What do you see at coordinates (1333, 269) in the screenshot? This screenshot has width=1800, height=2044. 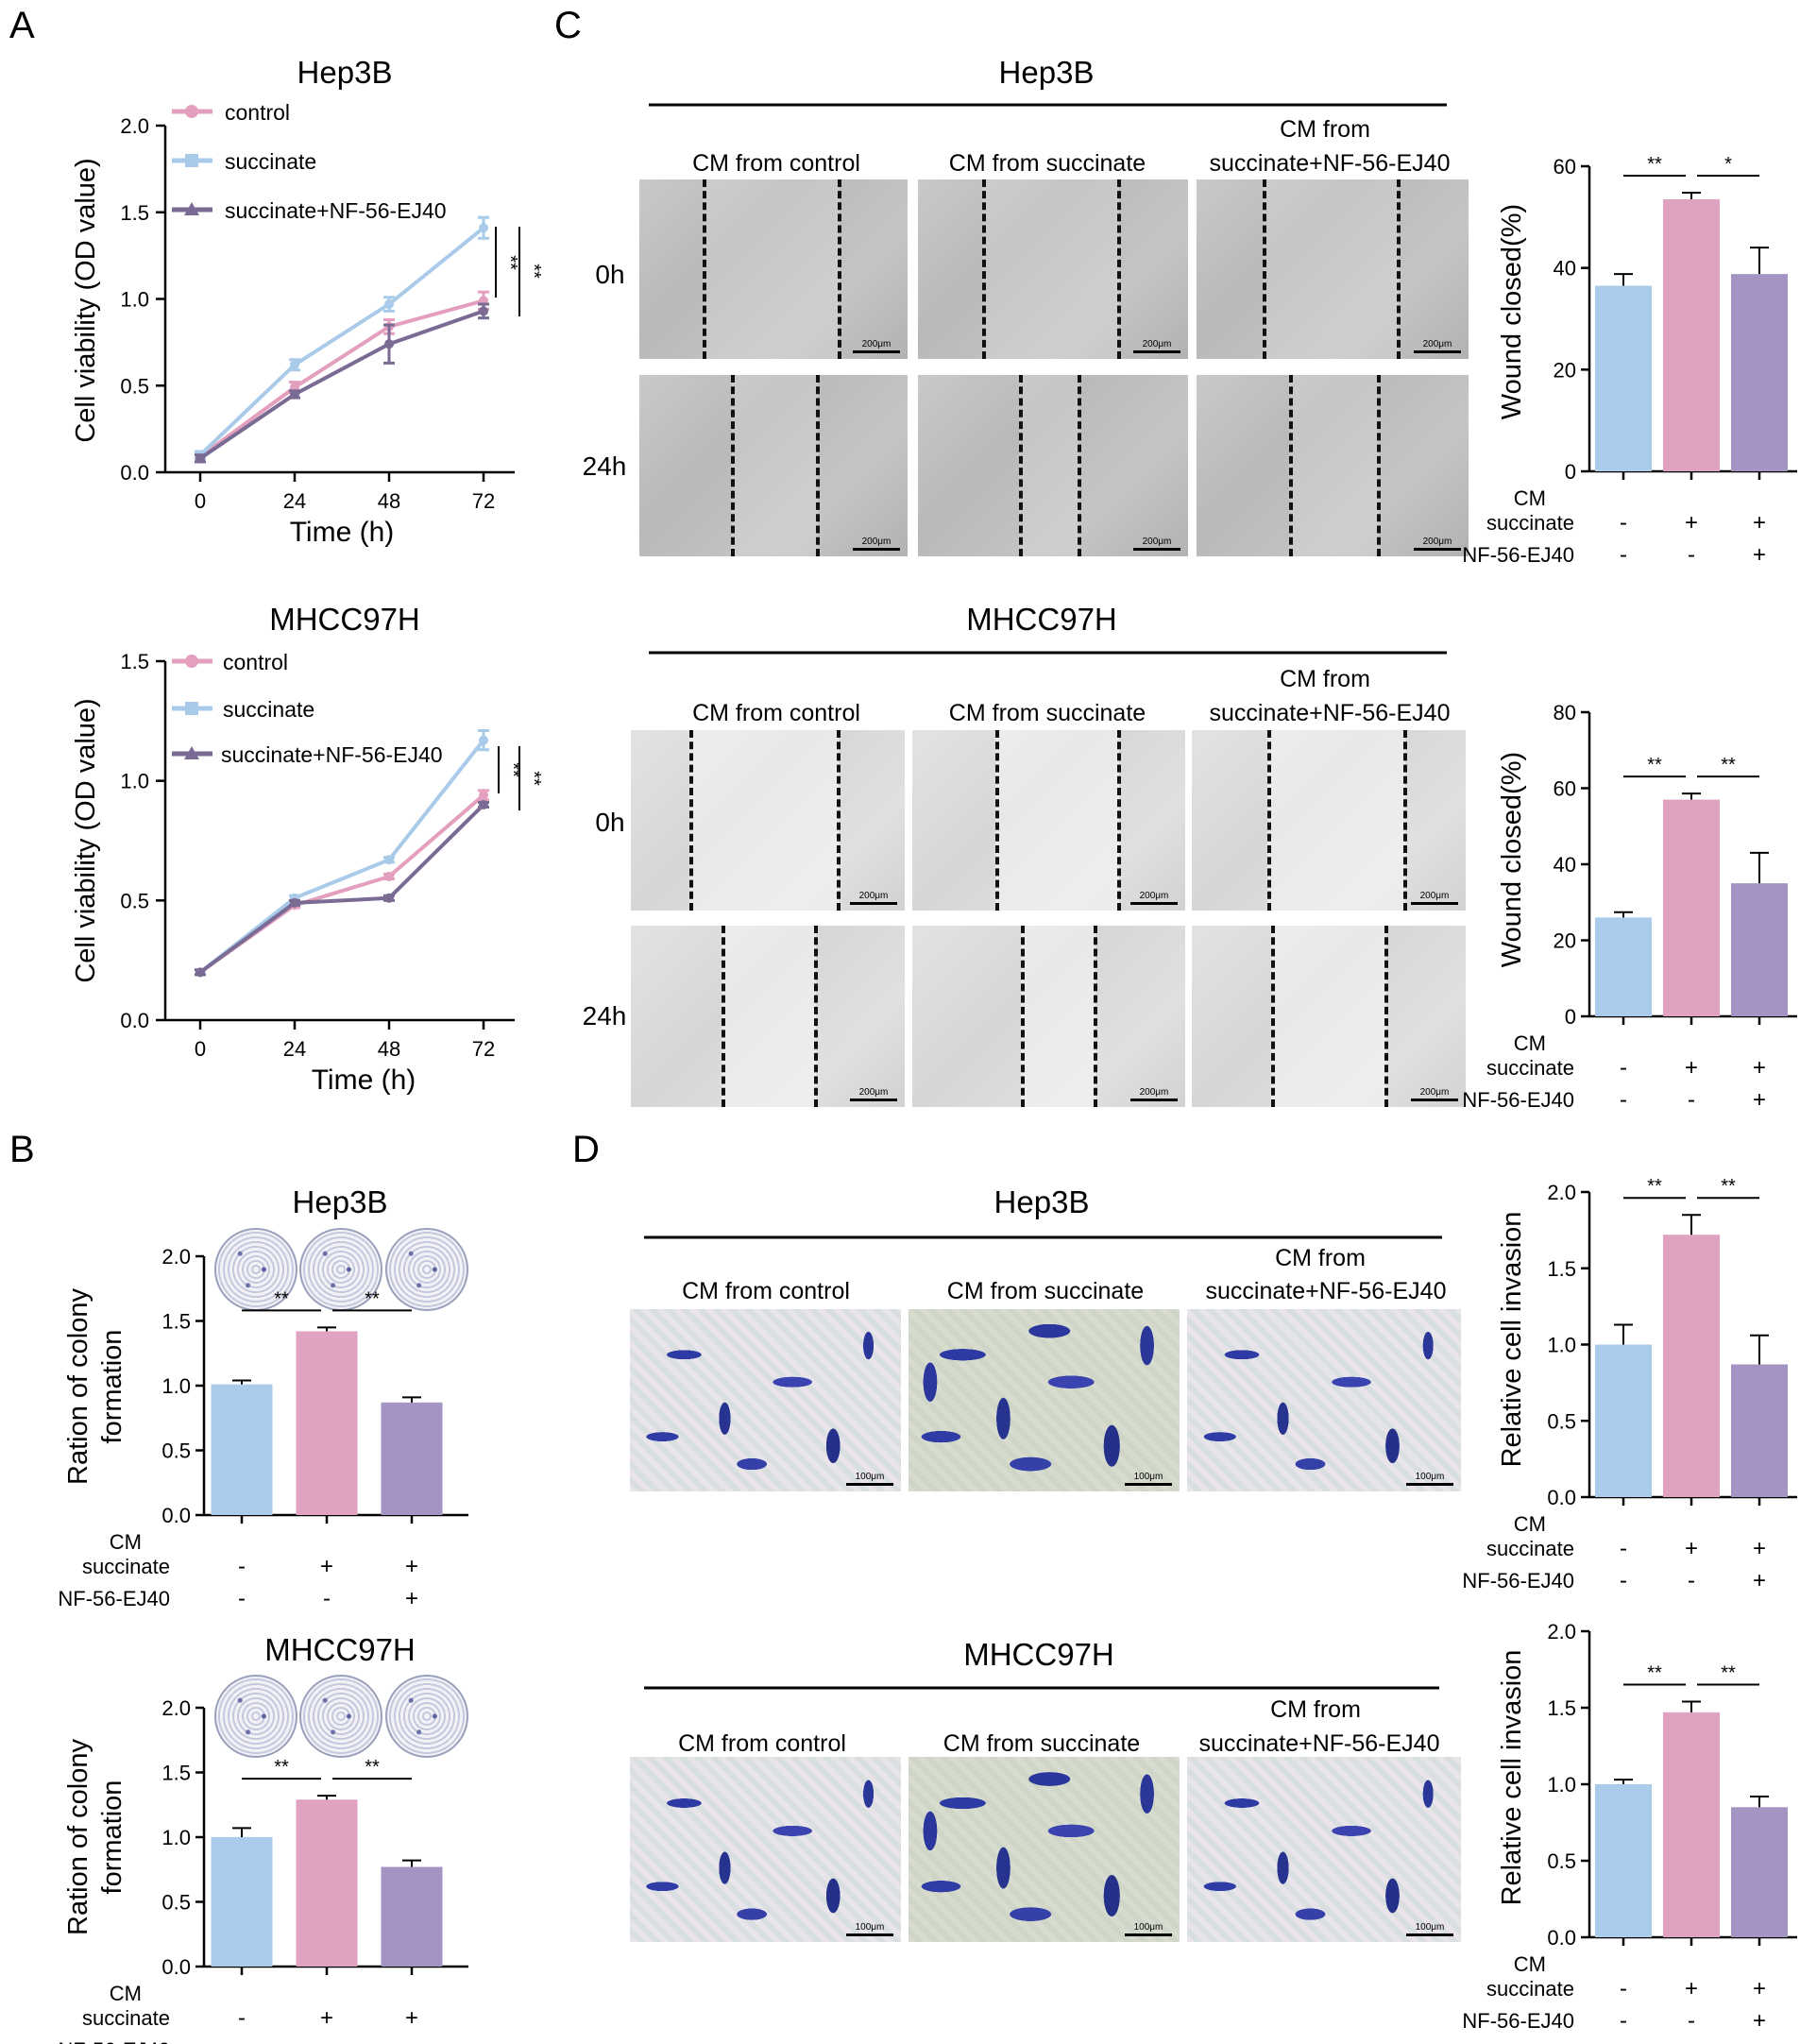 I see `micrograph-C-hep3b-nf-0h: 200μm` at bounding box center [1333, 269].